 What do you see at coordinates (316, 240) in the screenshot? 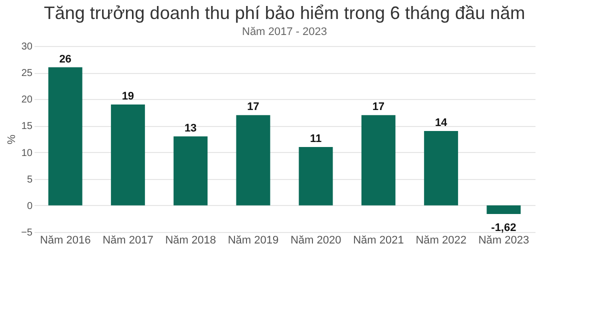
I see `x-tick-label: Năm 2020` at bounding box center [316, 240].